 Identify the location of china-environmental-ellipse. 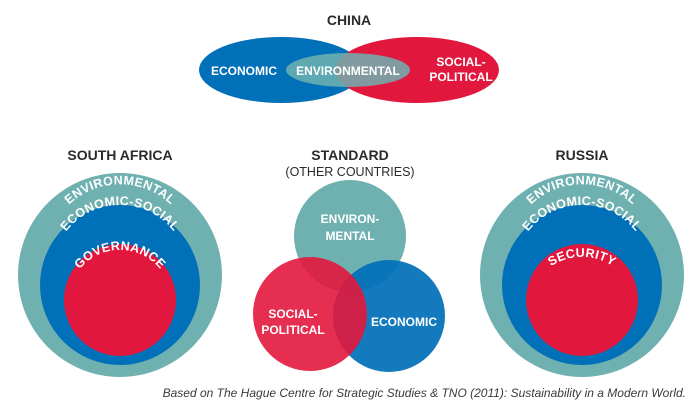
(348, 70).